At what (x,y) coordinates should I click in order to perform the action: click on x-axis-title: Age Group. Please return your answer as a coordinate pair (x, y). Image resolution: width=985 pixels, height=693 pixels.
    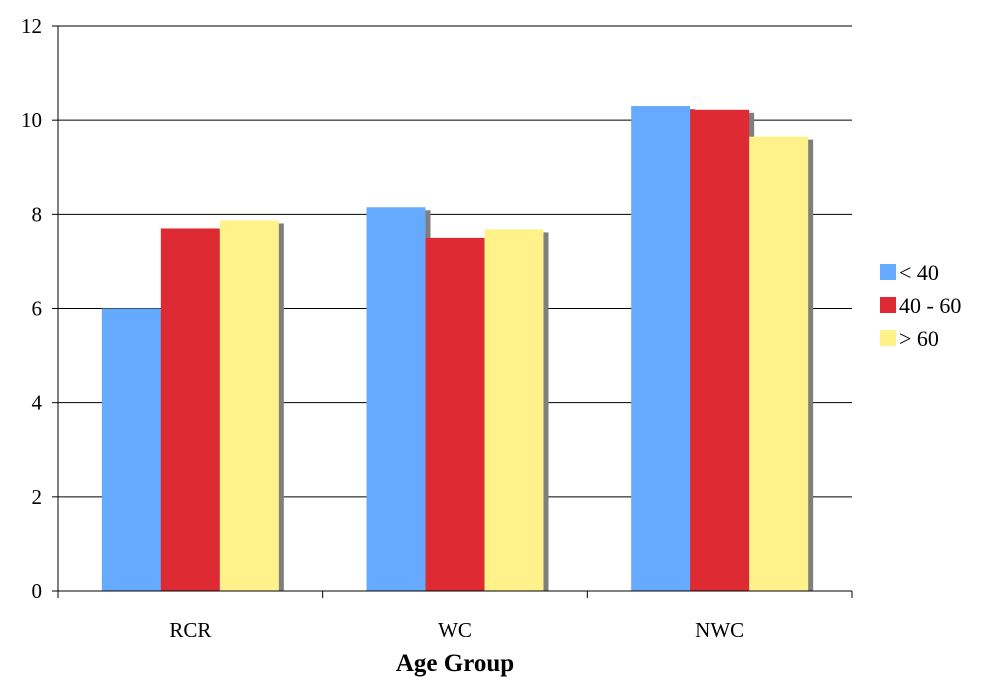
    Looking at the image, I should click on (455, 663).